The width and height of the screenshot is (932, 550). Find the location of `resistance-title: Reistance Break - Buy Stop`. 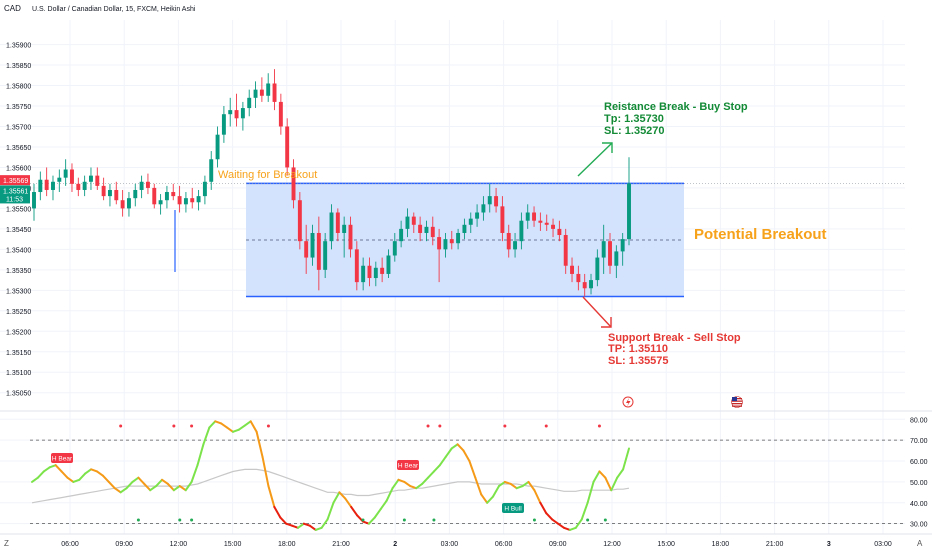

resistance-title: Reistance Break - Buy Stop is located at coordinates (676, 107).